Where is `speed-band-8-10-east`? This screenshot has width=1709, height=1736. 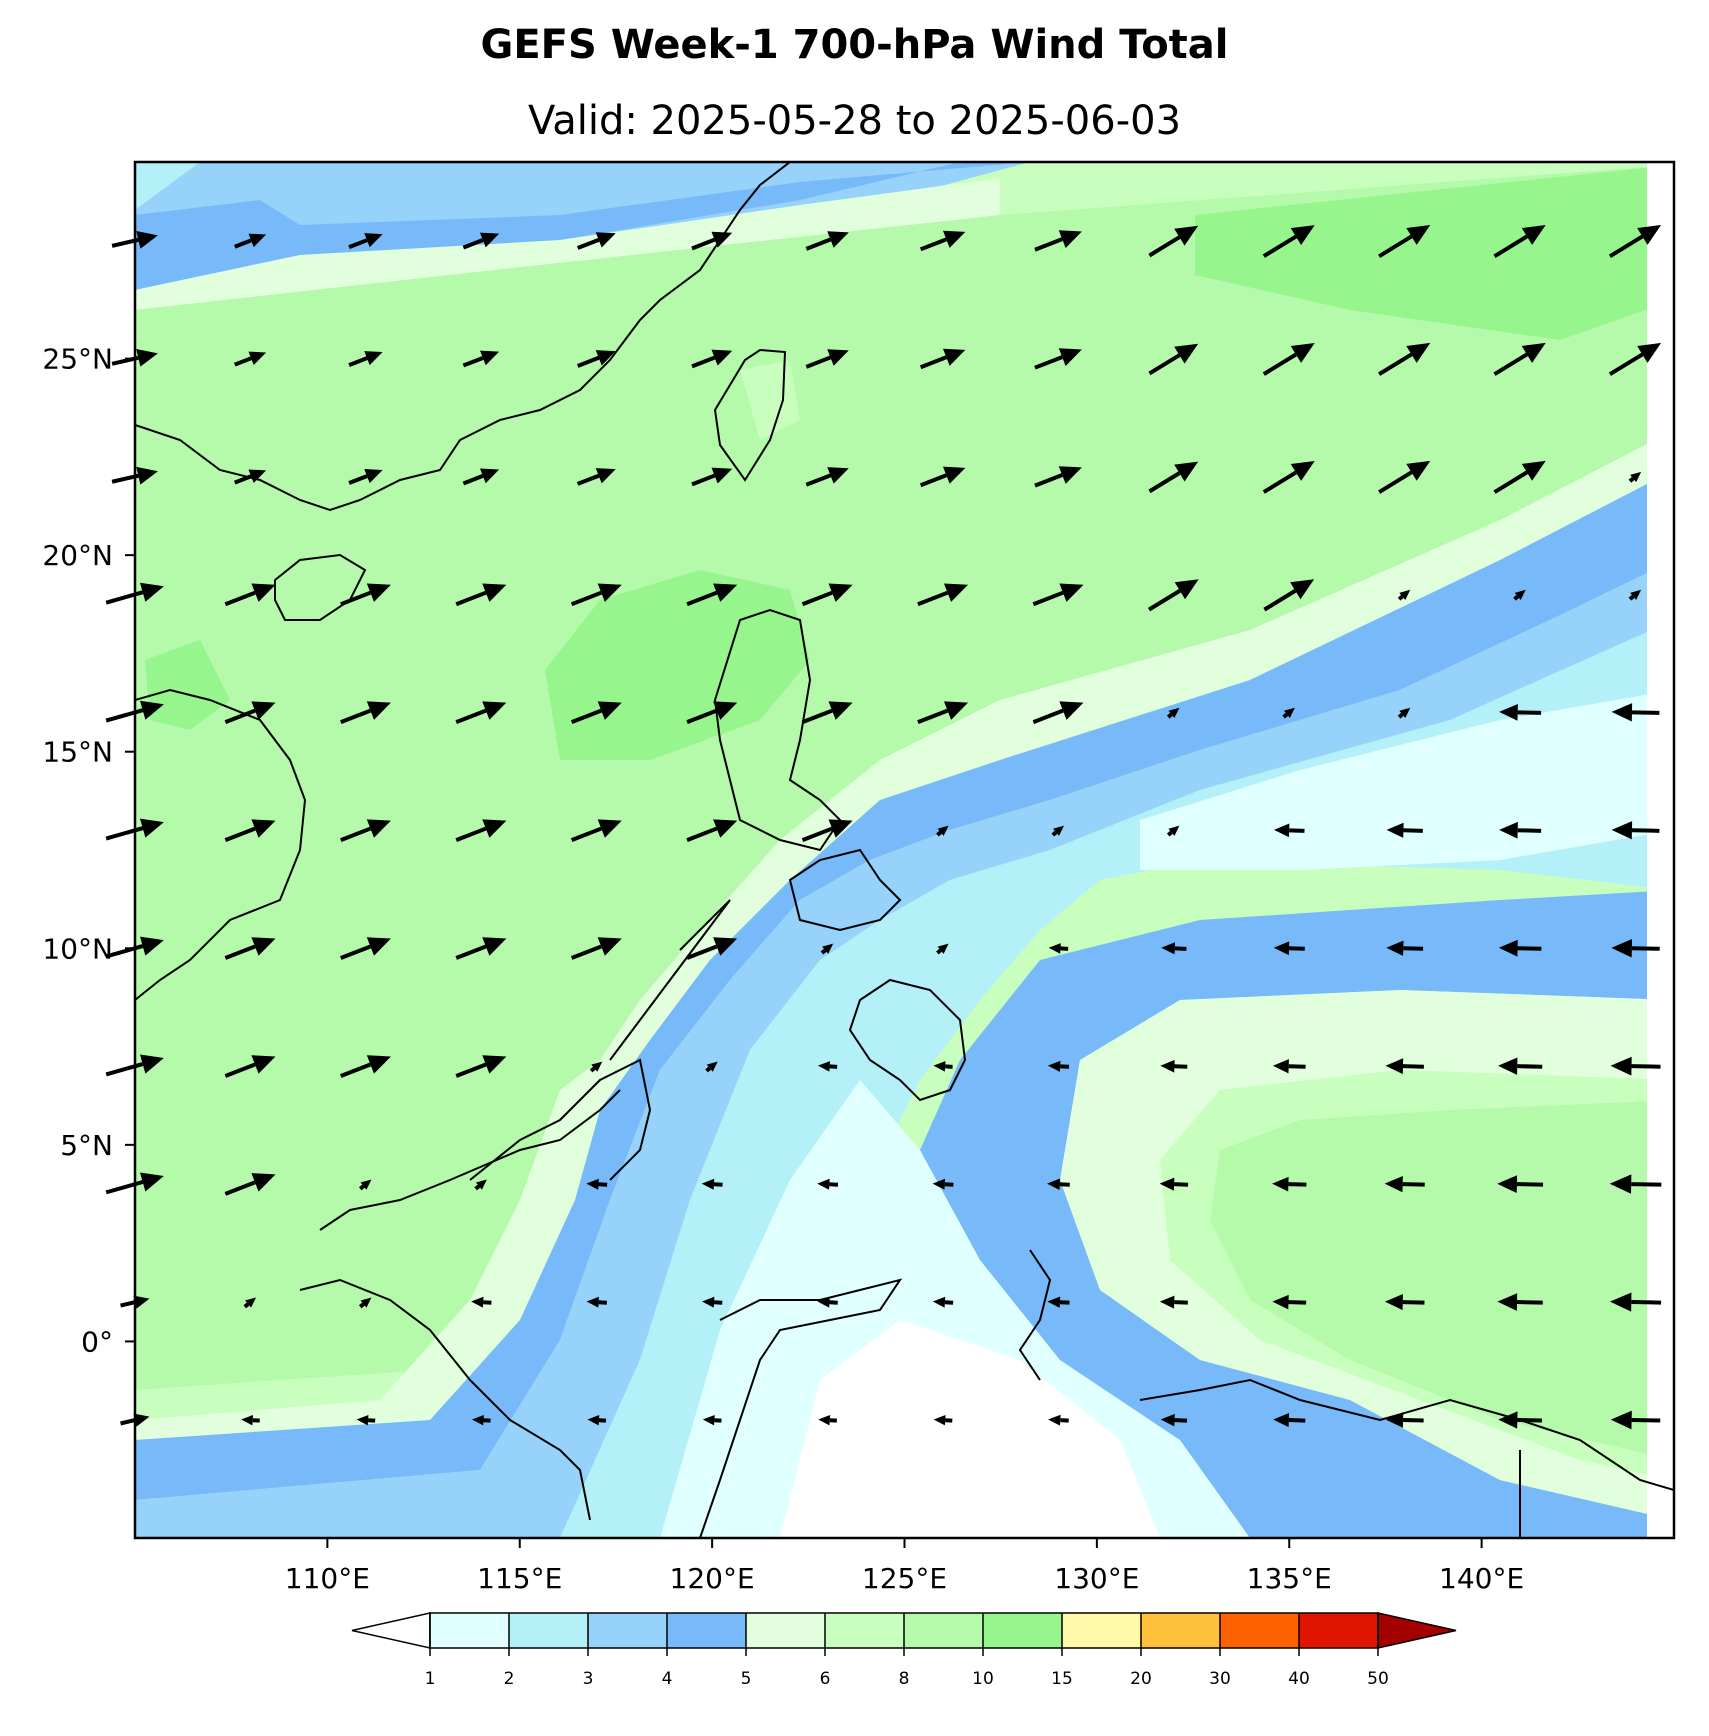
speed-band-8-10-east is located at coordinates (1442, 1280).